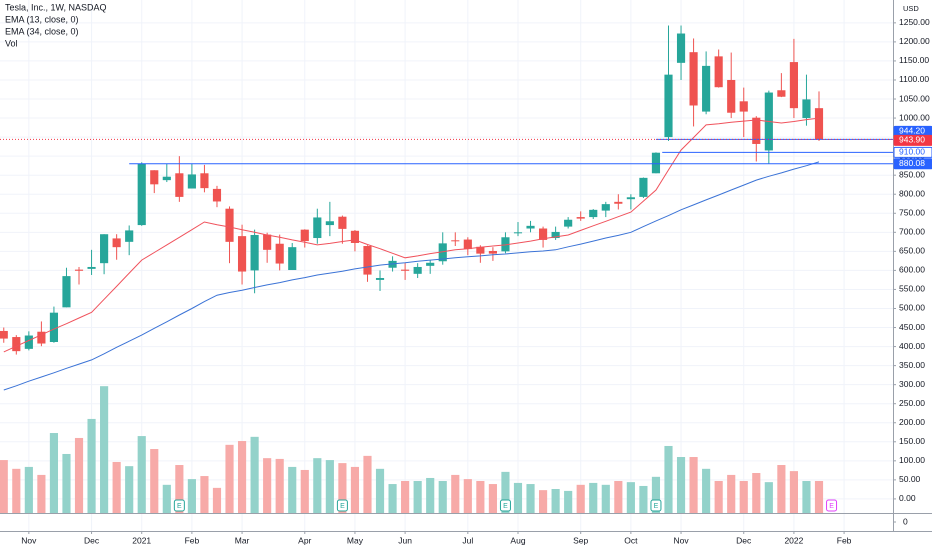  Describe the element at coordinates (912, 193) in the screenshot. I see `y-tick-label: 800.00` at that location.